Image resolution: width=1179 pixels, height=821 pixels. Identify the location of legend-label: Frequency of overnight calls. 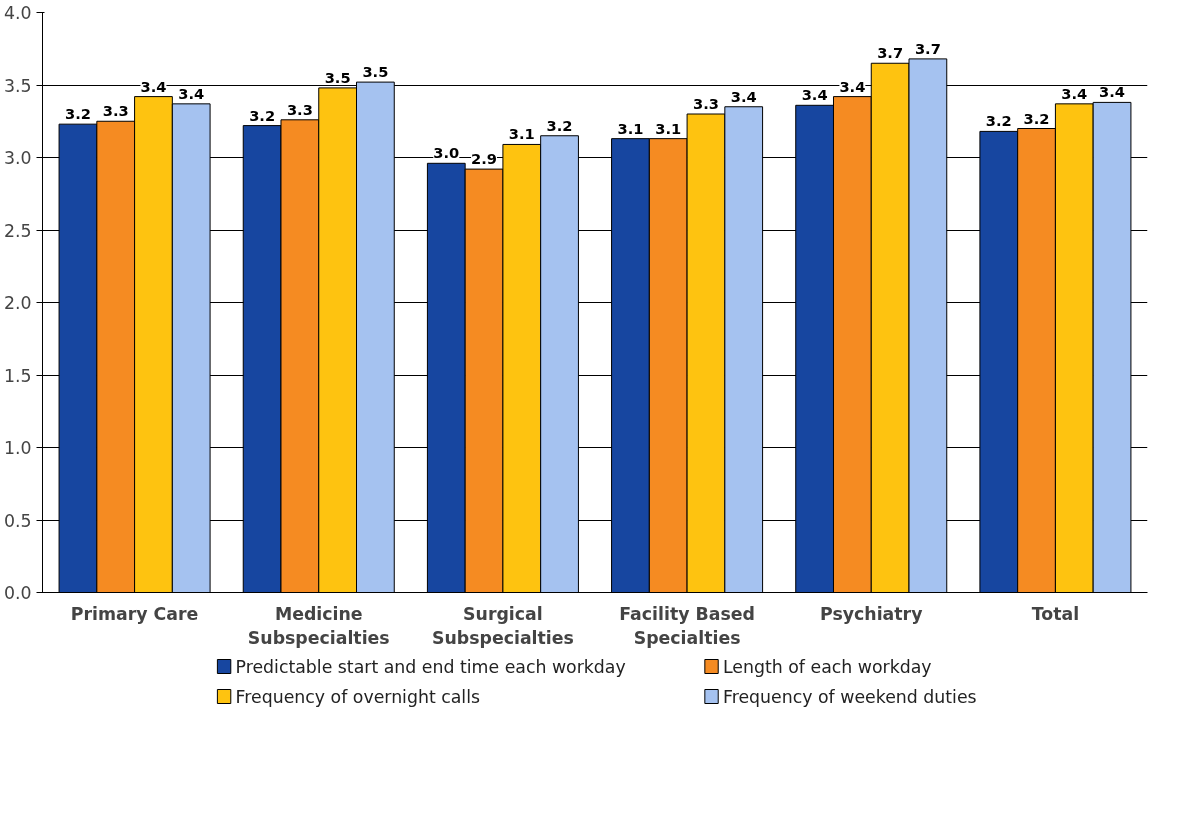
(358, 696).